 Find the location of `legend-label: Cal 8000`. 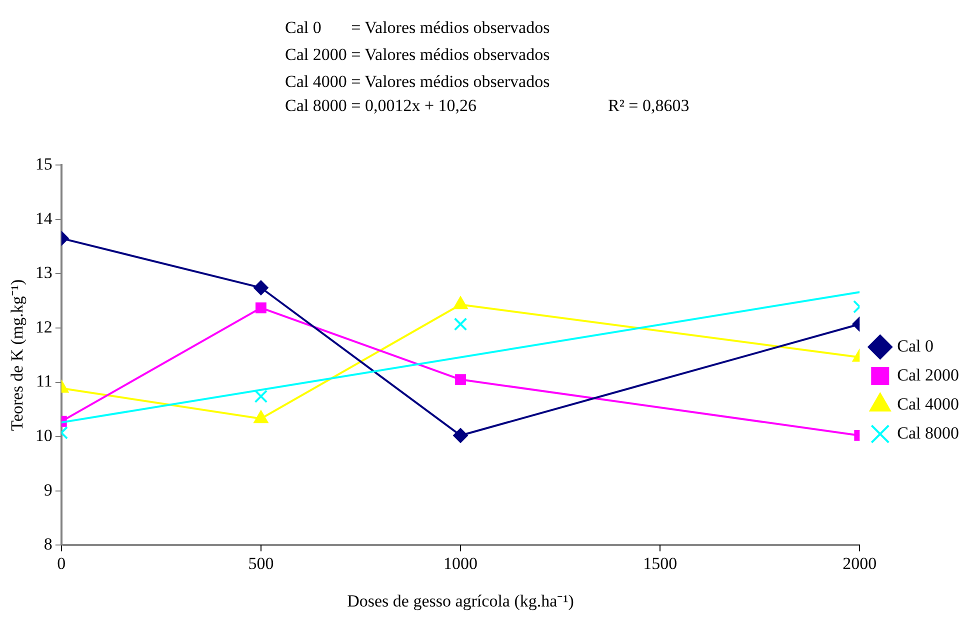

legend-label: Cal 8000 is located at coordinates (928, 432).